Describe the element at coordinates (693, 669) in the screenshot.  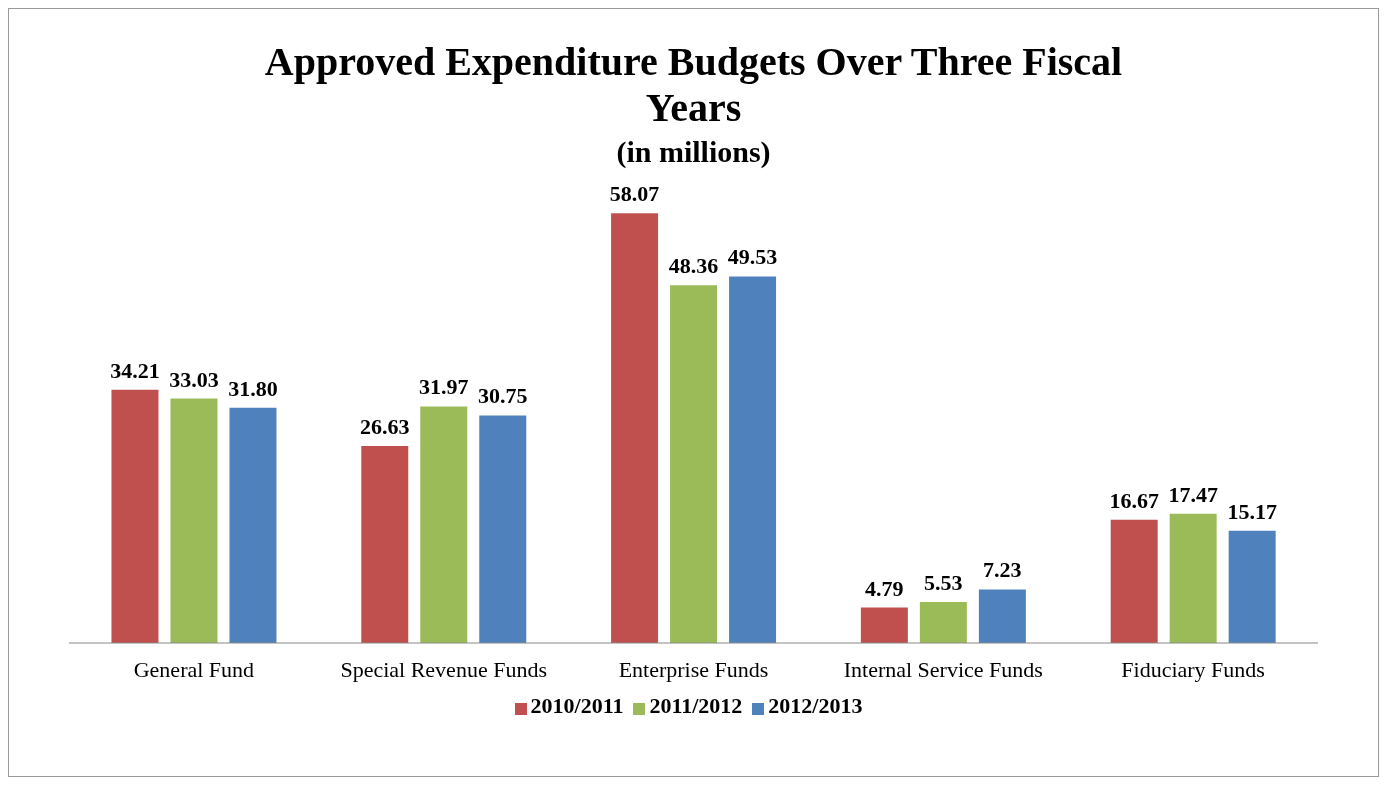
I see `x-tick-label: Enterprise Funds` at that location.